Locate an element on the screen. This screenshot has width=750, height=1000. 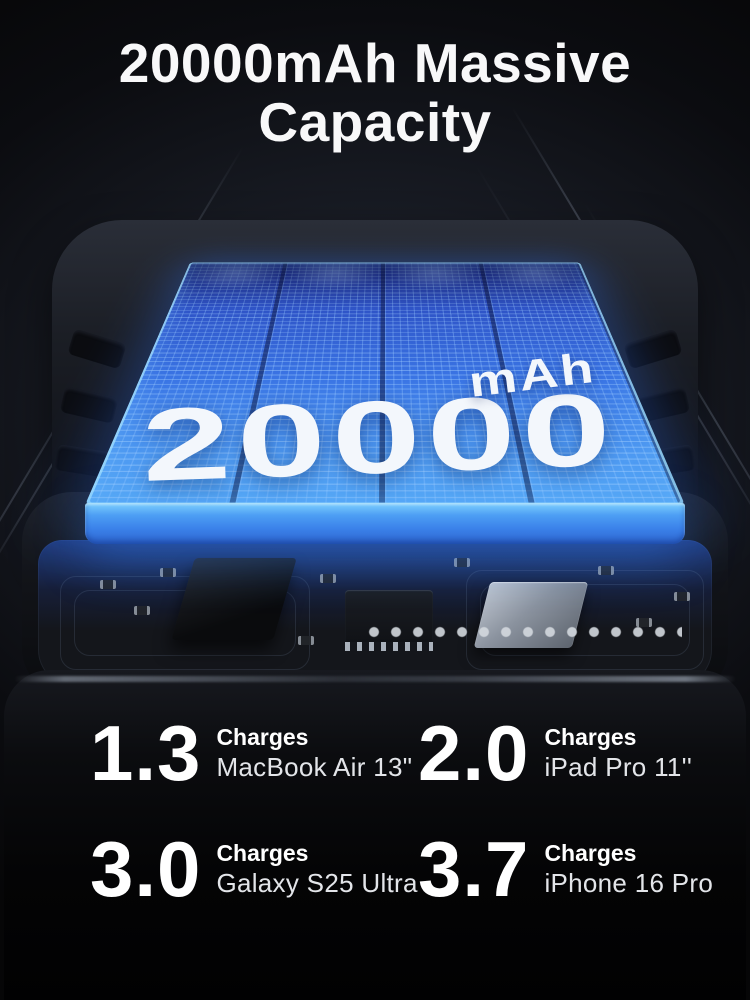
circuit-board is located at coordinates (375, 613).